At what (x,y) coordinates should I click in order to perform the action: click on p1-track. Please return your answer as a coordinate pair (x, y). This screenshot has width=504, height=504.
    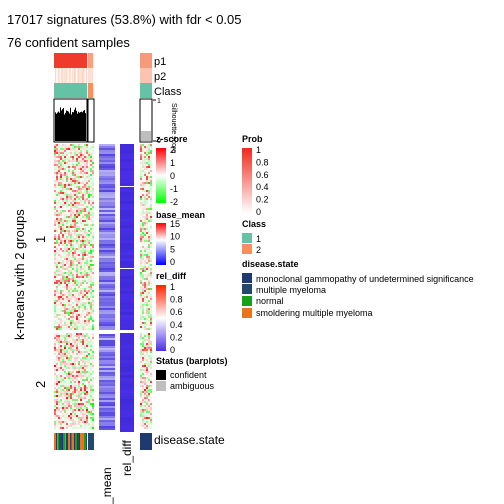
    Looking at the image, I should click on (103, 60).